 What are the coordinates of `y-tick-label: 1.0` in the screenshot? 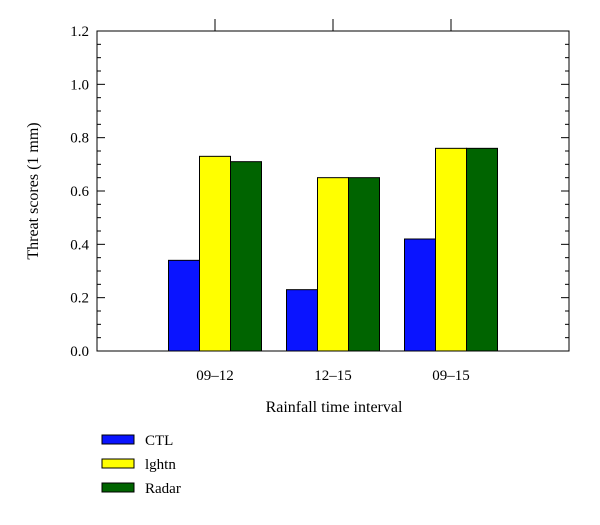 It's located at (79, 85).